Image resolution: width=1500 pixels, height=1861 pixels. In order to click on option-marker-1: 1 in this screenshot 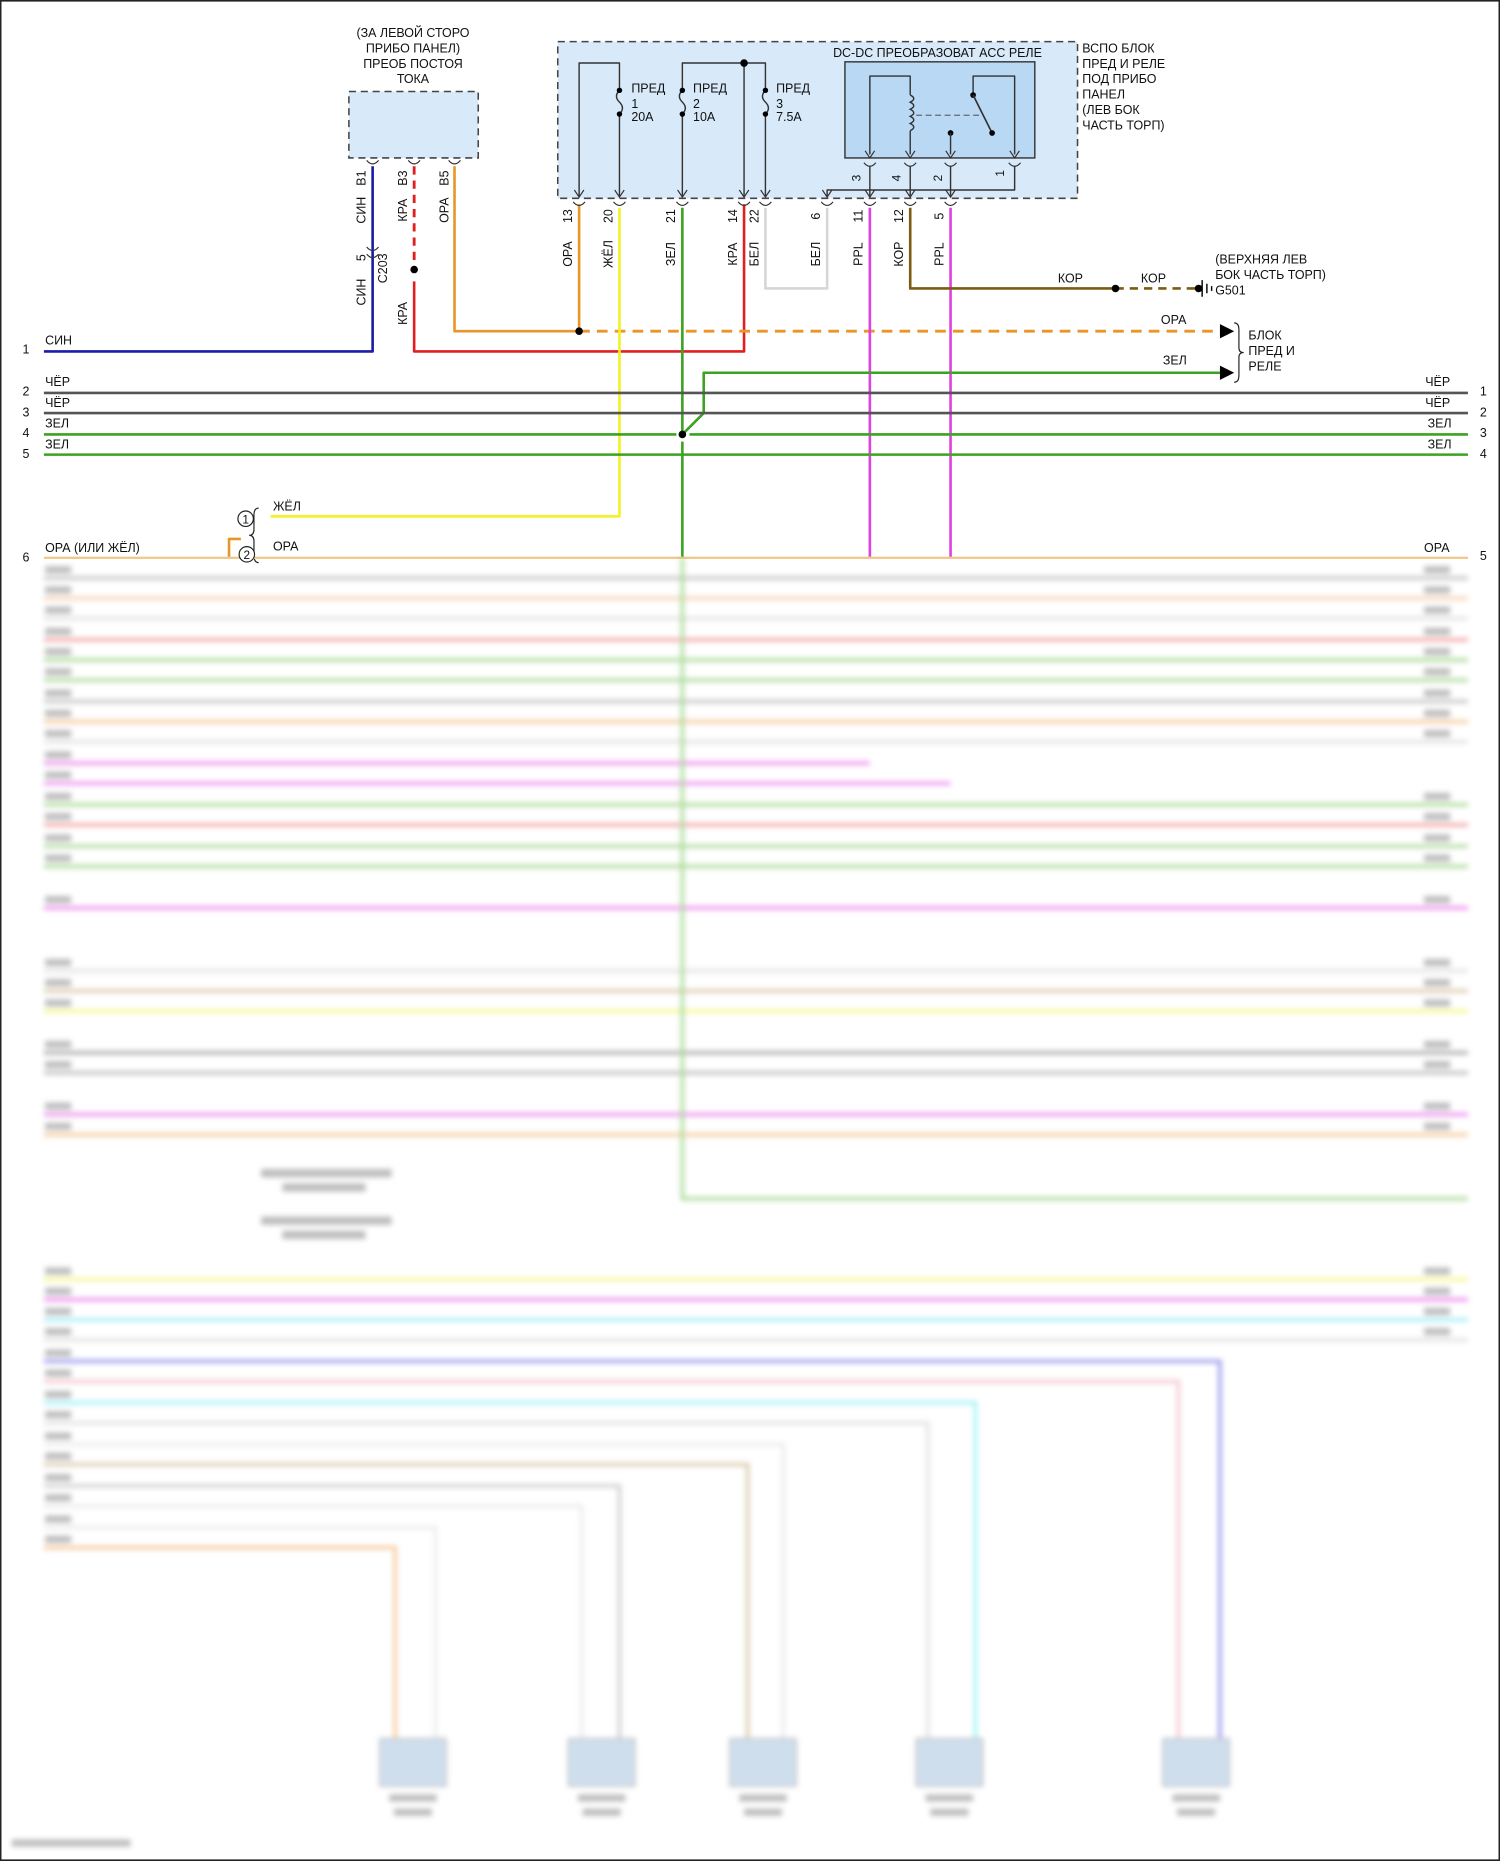, I will do `click(245, 519)`.